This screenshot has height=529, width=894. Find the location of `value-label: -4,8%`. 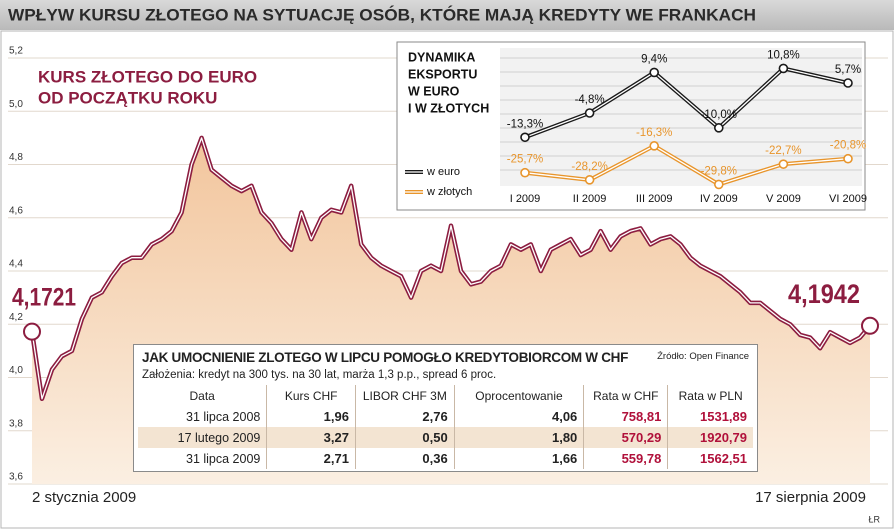

value-label: -4,8% is located at coordinates (590, 100).